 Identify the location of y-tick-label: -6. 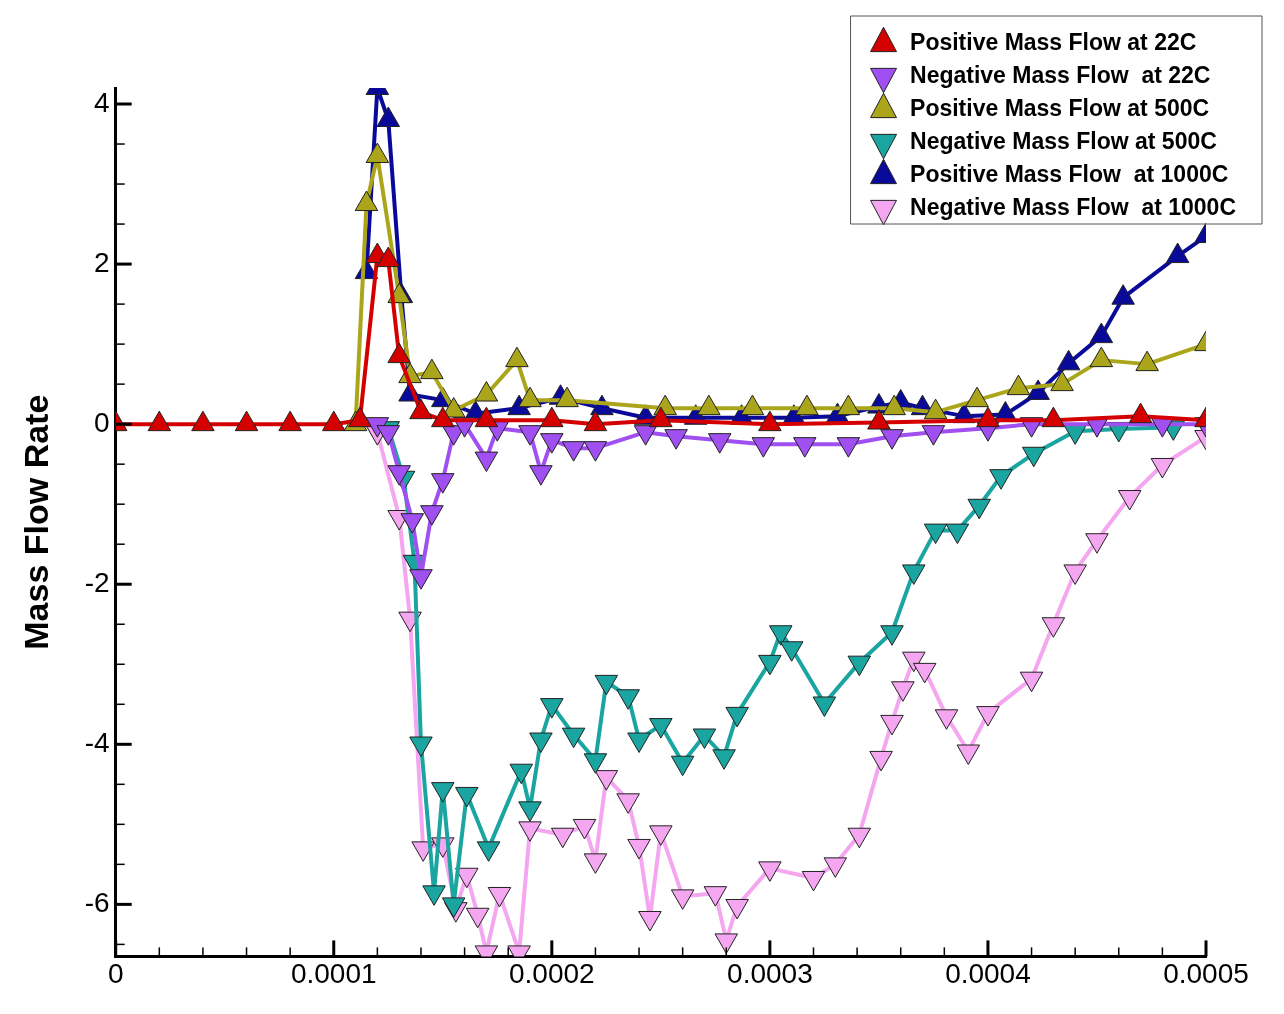
(97, 903).